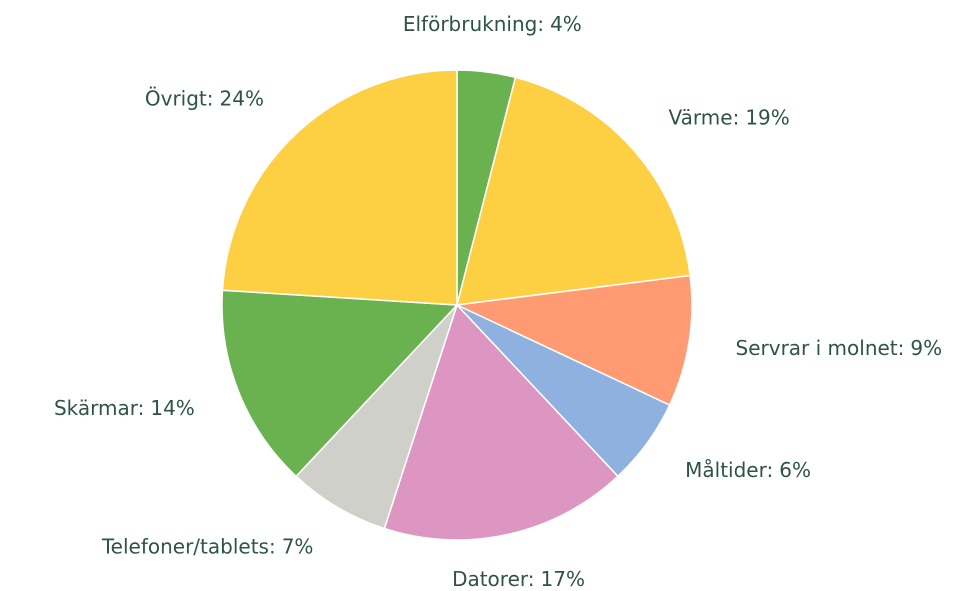 Image resolution: width=977 pixels, height=591 pixels. What do you see at coordinates (188, 546) in the screenshot?
I see `slice-category: Telefoner/tablets:` at bounding box center [188, 546].